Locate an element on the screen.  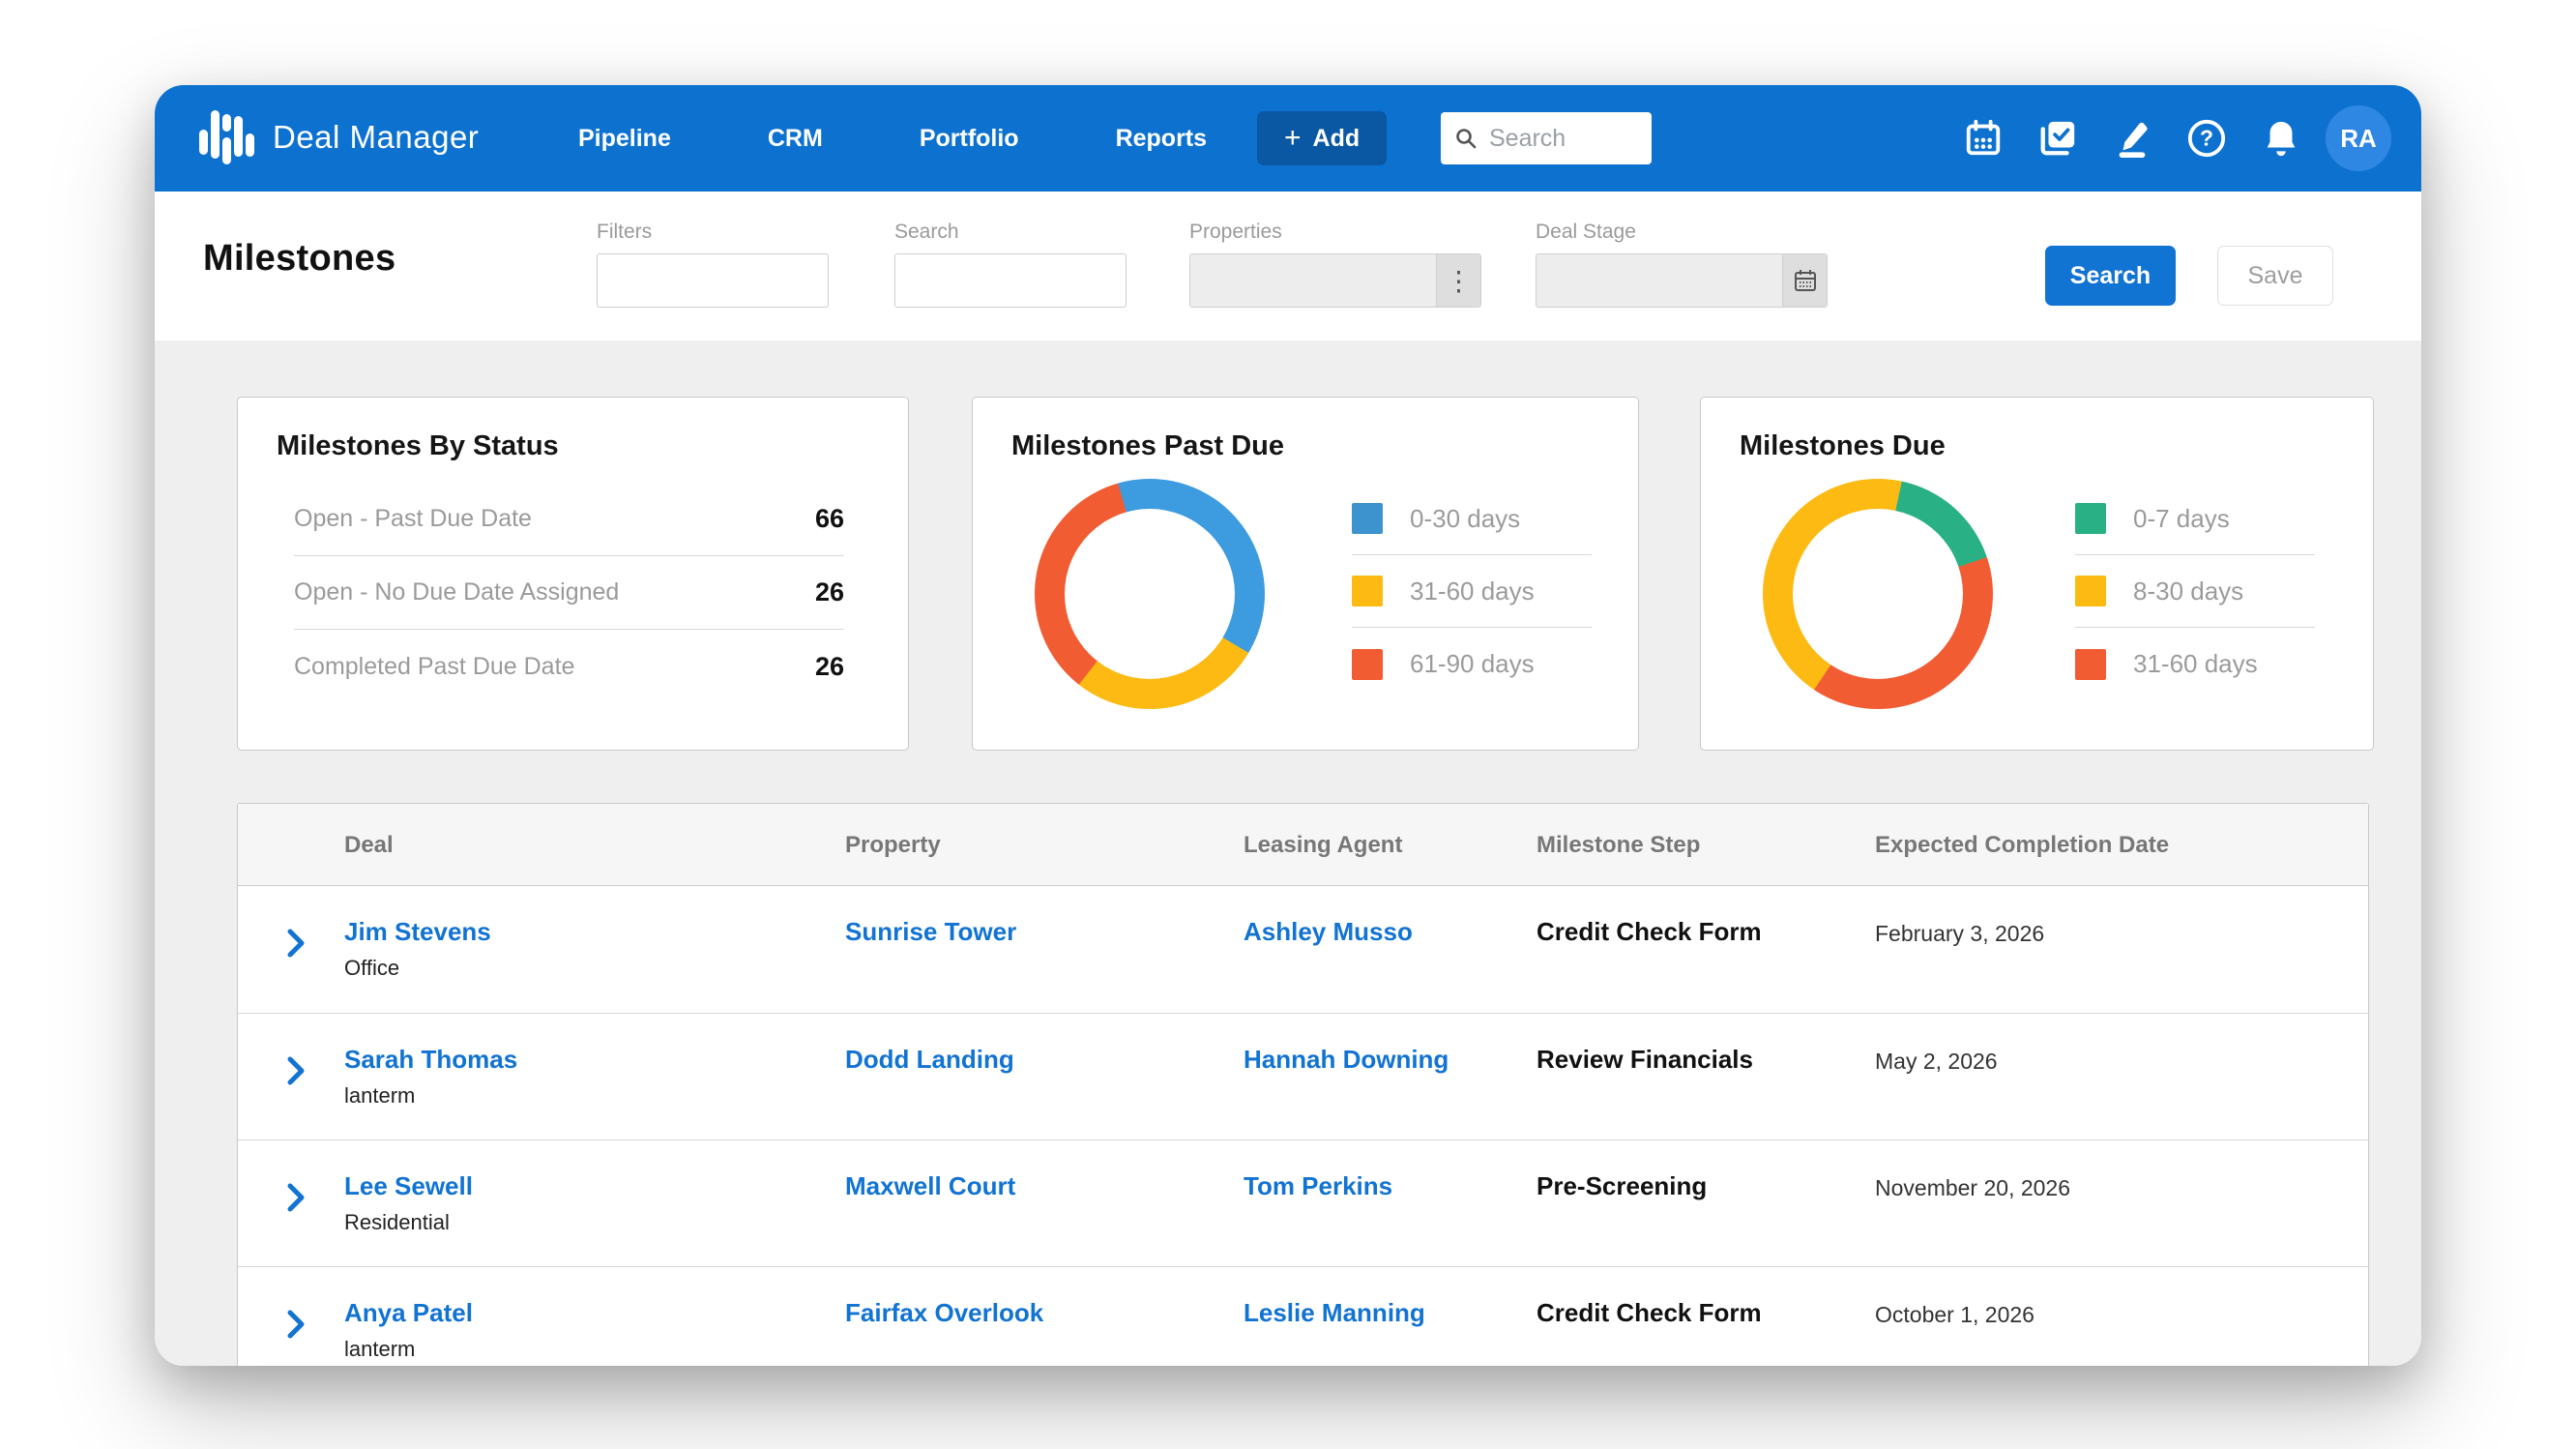
card-title: Milestones By Status is located at coordinates (418, 445).